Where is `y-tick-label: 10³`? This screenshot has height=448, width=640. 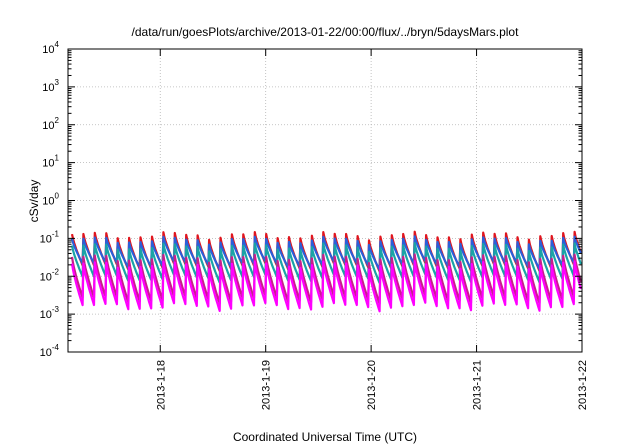 y-tick-label: 10³ is located at coordinates (50, 86).